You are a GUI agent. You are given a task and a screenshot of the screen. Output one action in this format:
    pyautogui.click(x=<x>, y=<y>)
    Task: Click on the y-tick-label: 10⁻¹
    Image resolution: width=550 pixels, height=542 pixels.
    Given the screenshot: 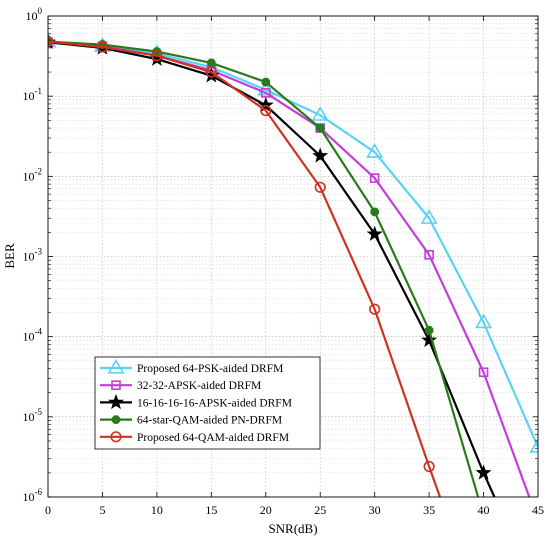 What is the action you would take?
    pyautogui.click(x=33, y=94)
    